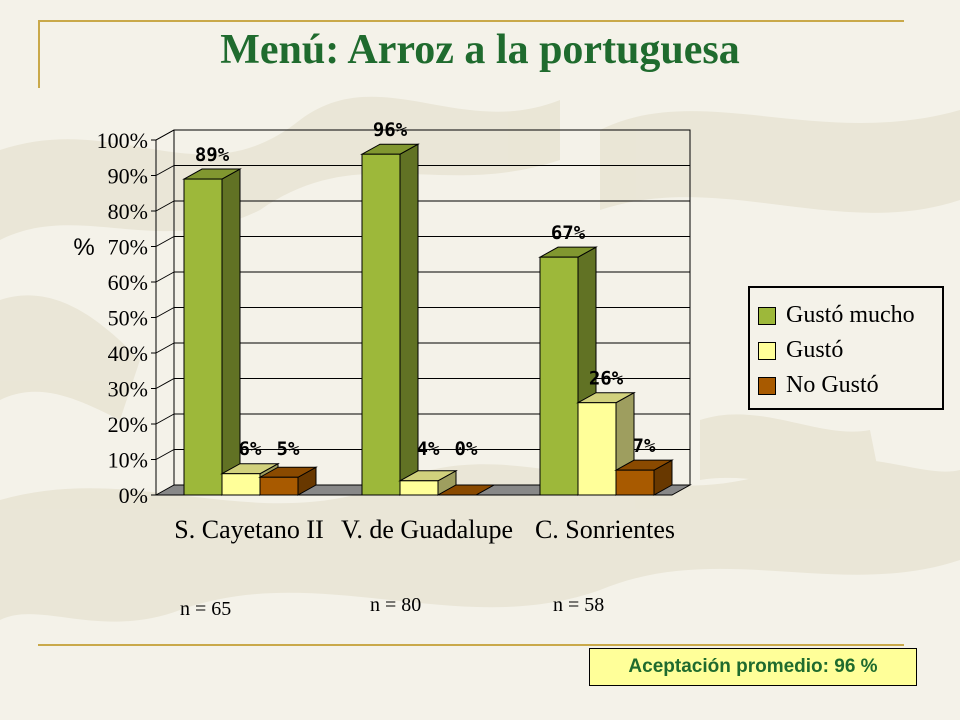 This screenshot has height=720, width=960. What do you see at coordinates (390, 130) in the screenshot?
I see `data-label: 96%` at bounding box center [390, 130].